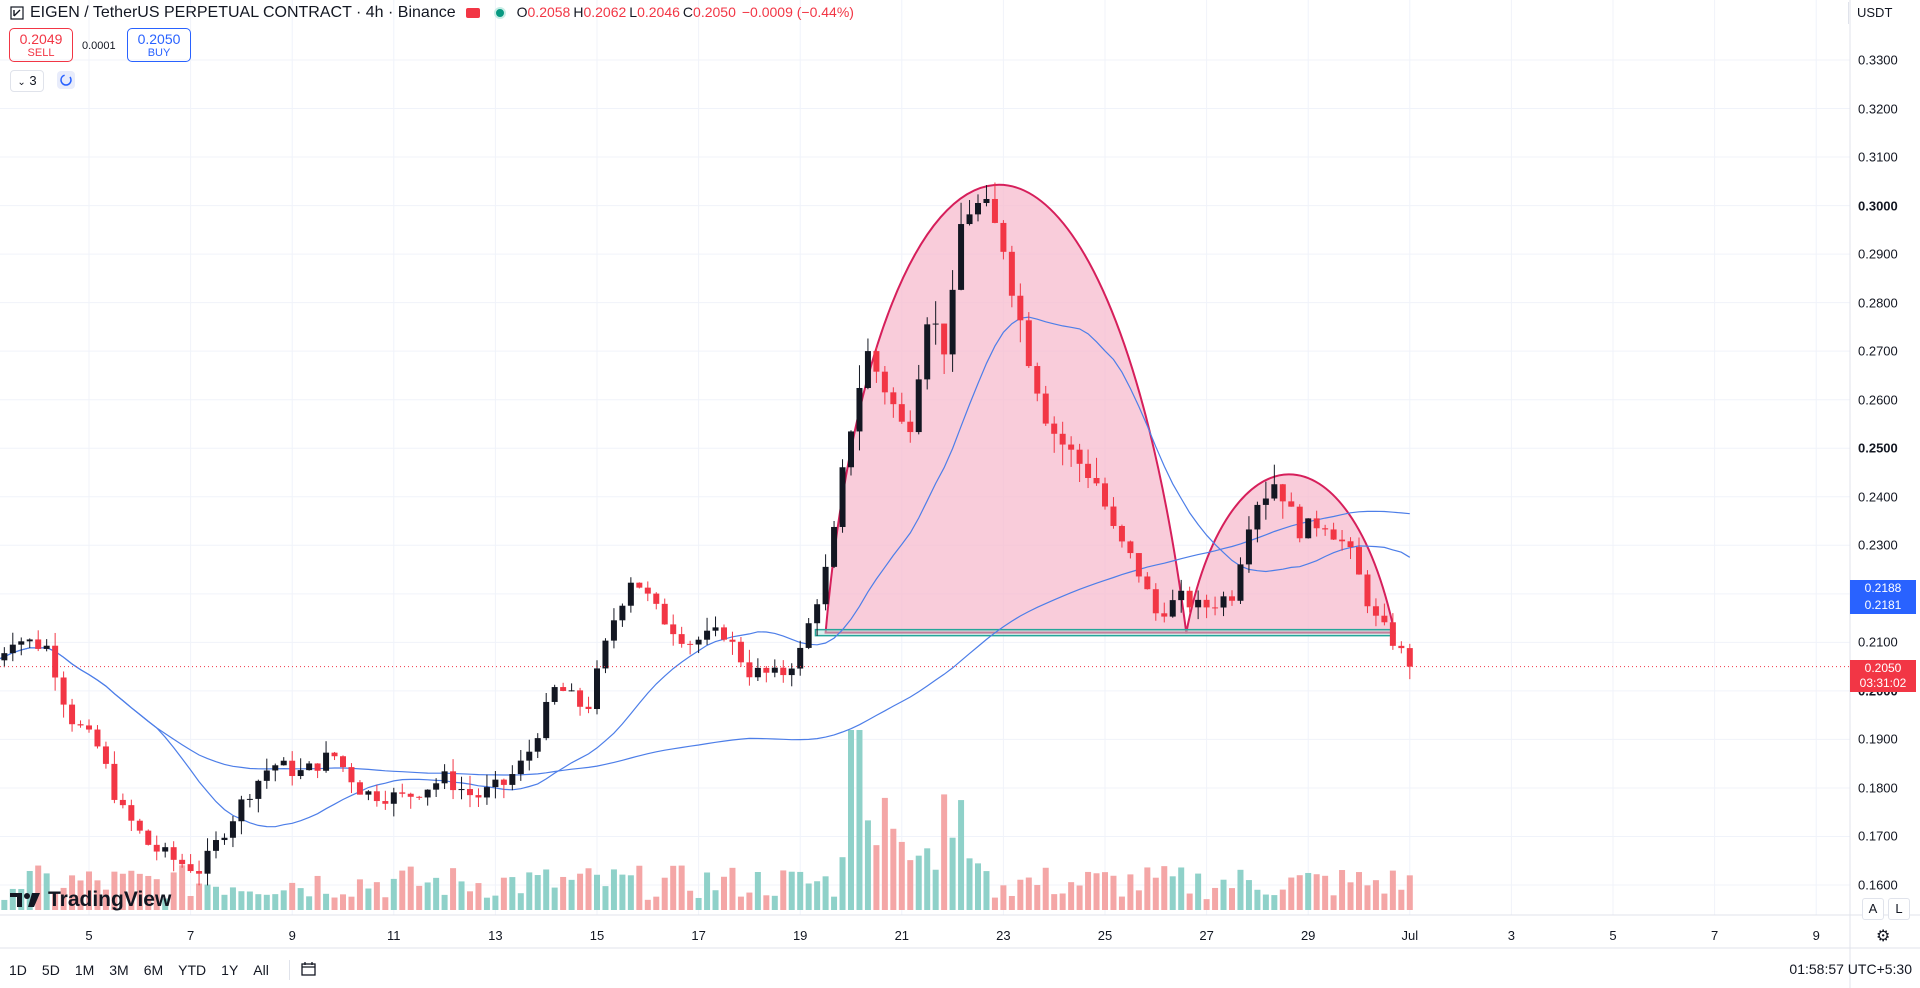 Image resolution: width=1920 pixels, height=988 pixels. Describe the element at coordinates (230, 970) in the screenshot. I see `range-1y-button: 1Y` at that location.